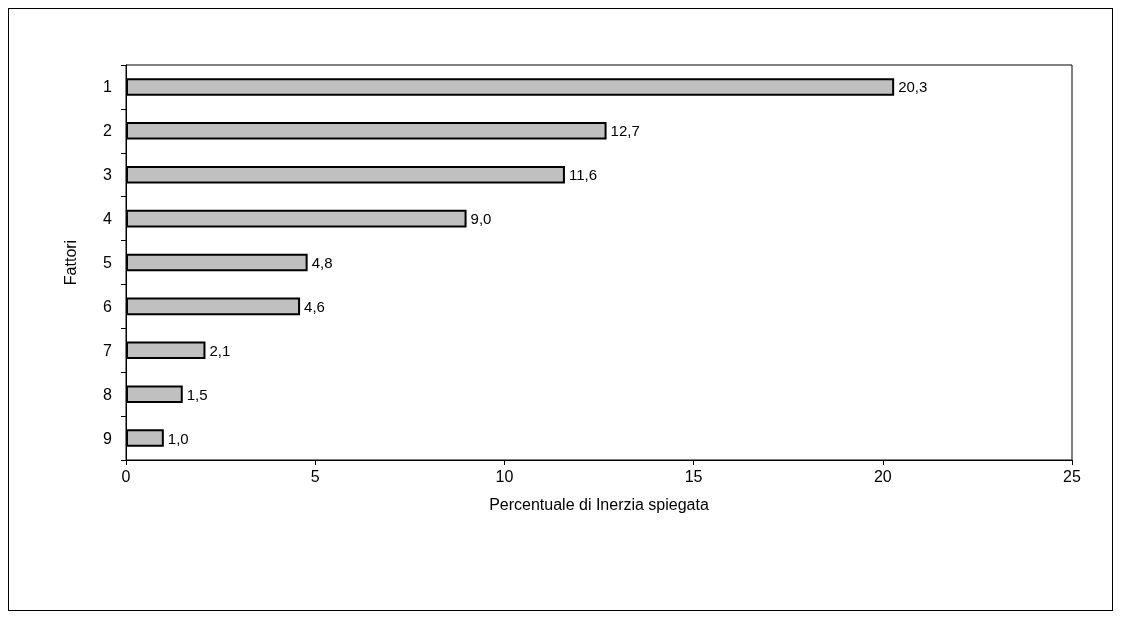 The height and width of the screenshot is (619, 1123). What do you see at coordinates (220, 350) in the screenshot?
I see `data-label: 2,1` at bounding box center [220, 350].